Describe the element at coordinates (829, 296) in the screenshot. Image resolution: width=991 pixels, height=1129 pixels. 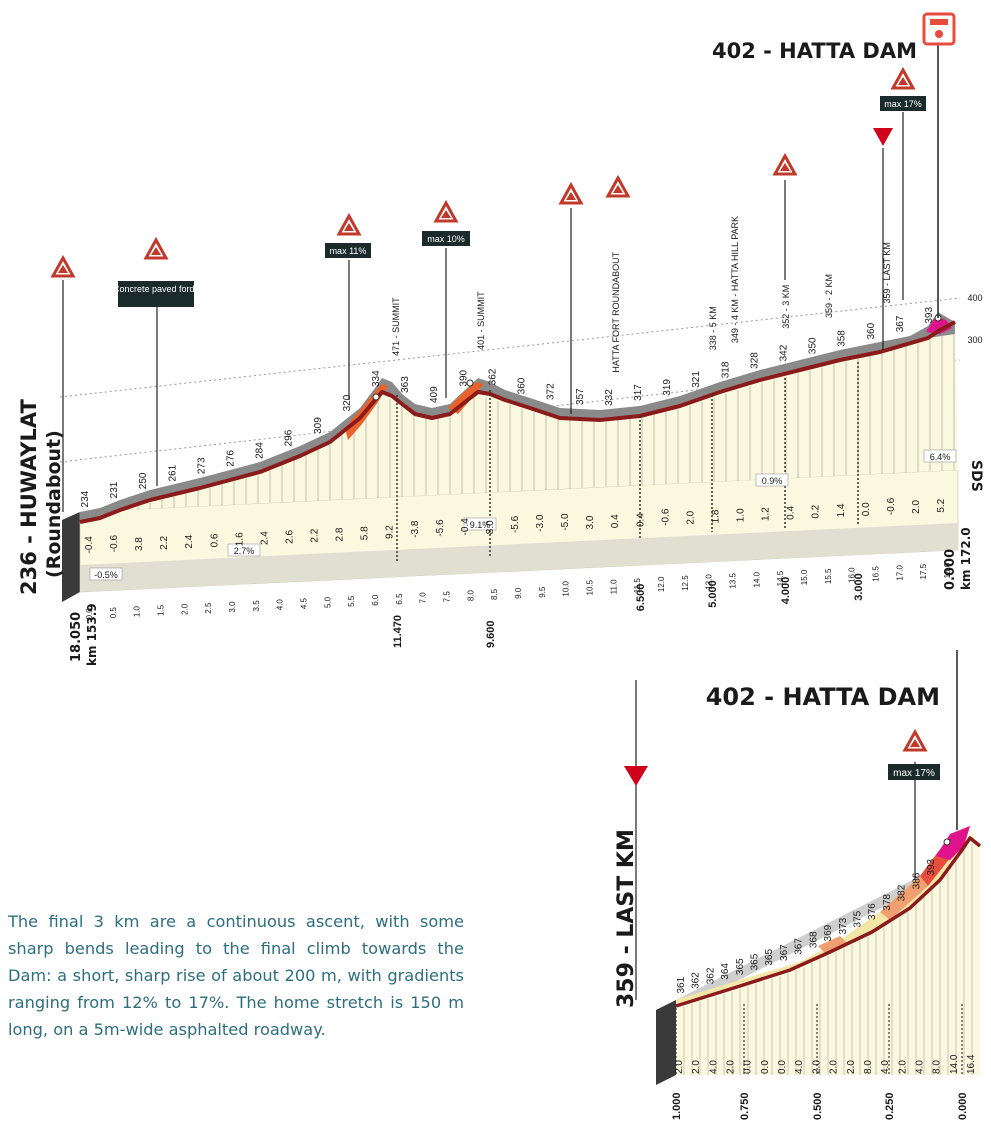
I see `vertical-label: 359 - 2 KM` at that location.